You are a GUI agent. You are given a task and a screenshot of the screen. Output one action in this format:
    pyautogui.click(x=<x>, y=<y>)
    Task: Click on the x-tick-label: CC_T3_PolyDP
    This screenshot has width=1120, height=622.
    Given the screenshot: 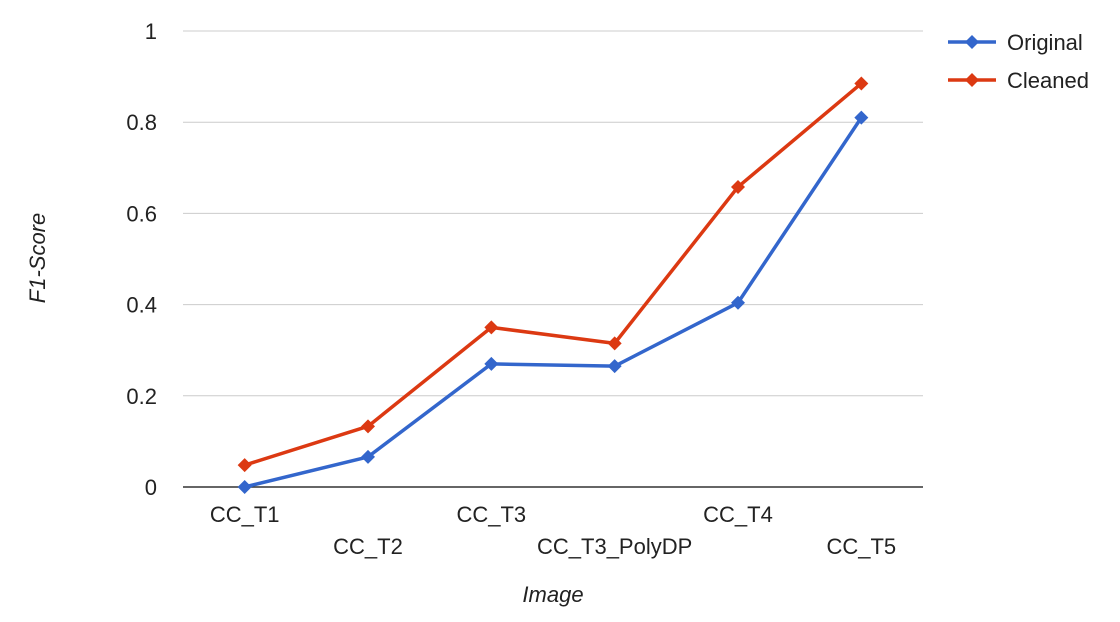 What is the action you would take?
    pyautogui.click(x=614, y=546)
    